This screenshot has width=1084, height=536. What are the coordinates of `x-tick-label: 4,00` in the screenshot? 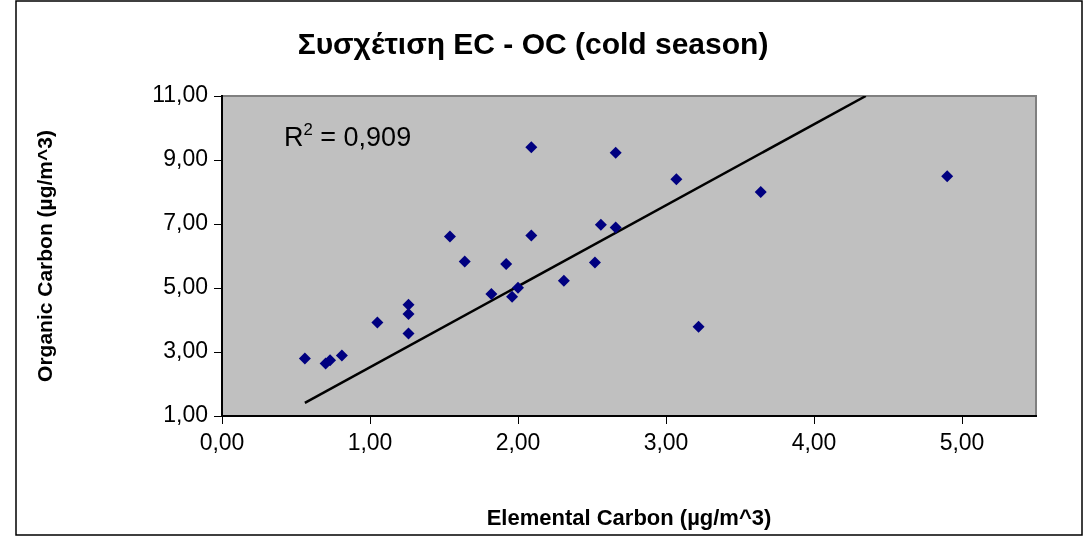 It's located at (814, 442).